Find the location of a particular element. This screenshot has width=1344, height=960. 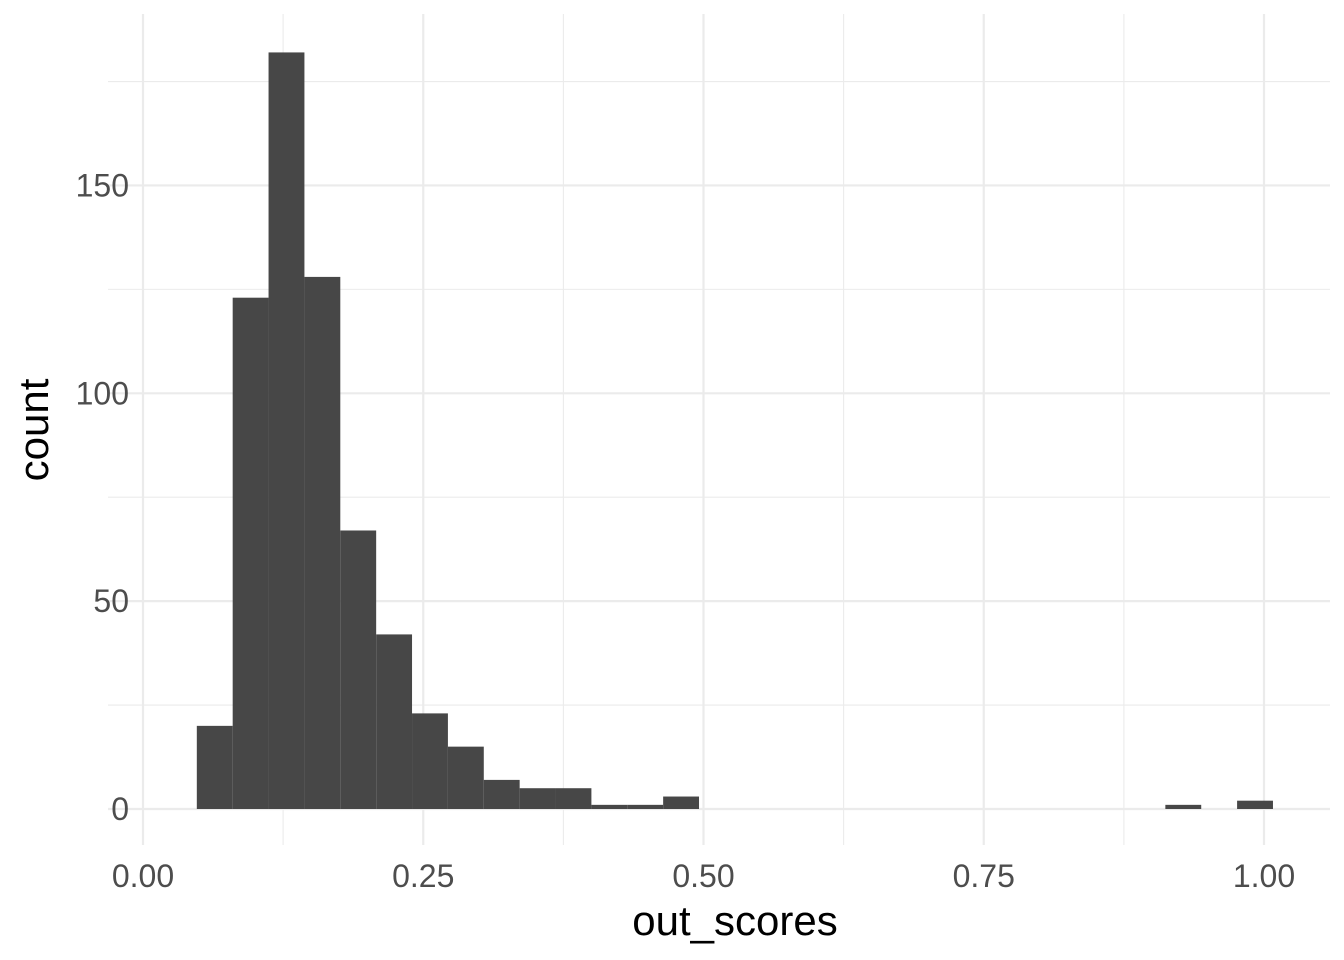

y-tick-label: 150 is located at coordinates (102, 185).